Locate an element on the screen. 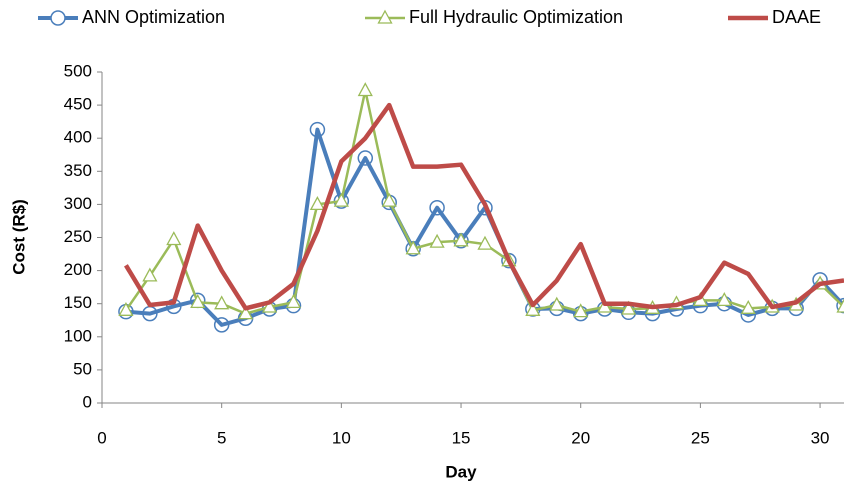 This screenshot has height=484, width=844. y-tick-label: 150 is located at coordinates (78, 302).